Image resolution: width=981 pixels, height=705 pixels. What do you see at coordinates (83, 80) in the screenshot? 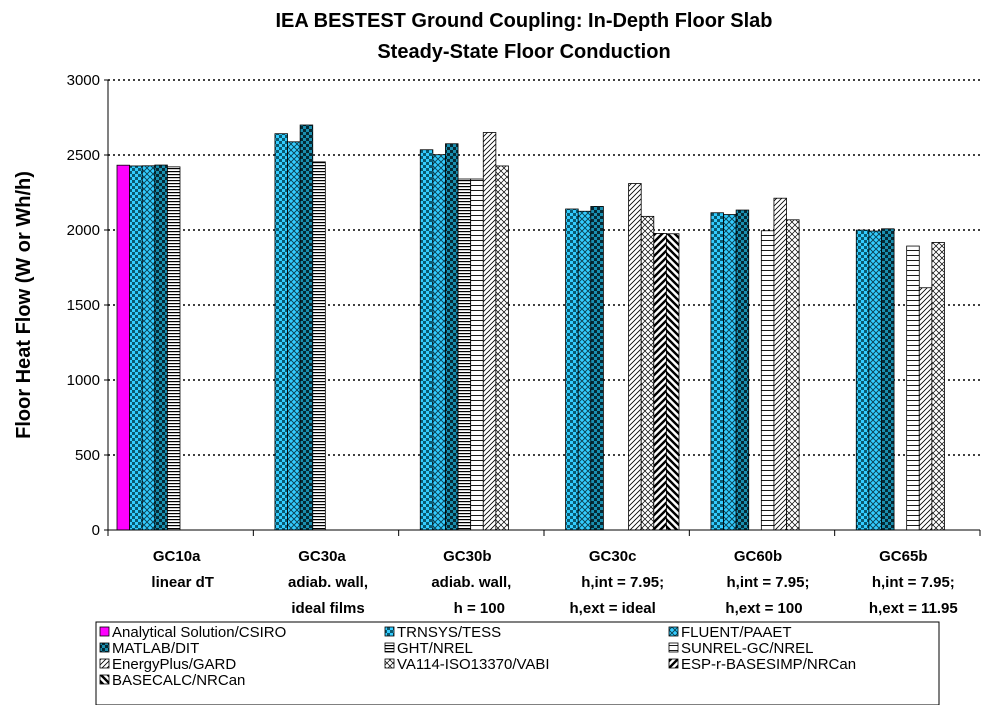
I see `y-tick-label: 3000` at bounding box center [83, 80].